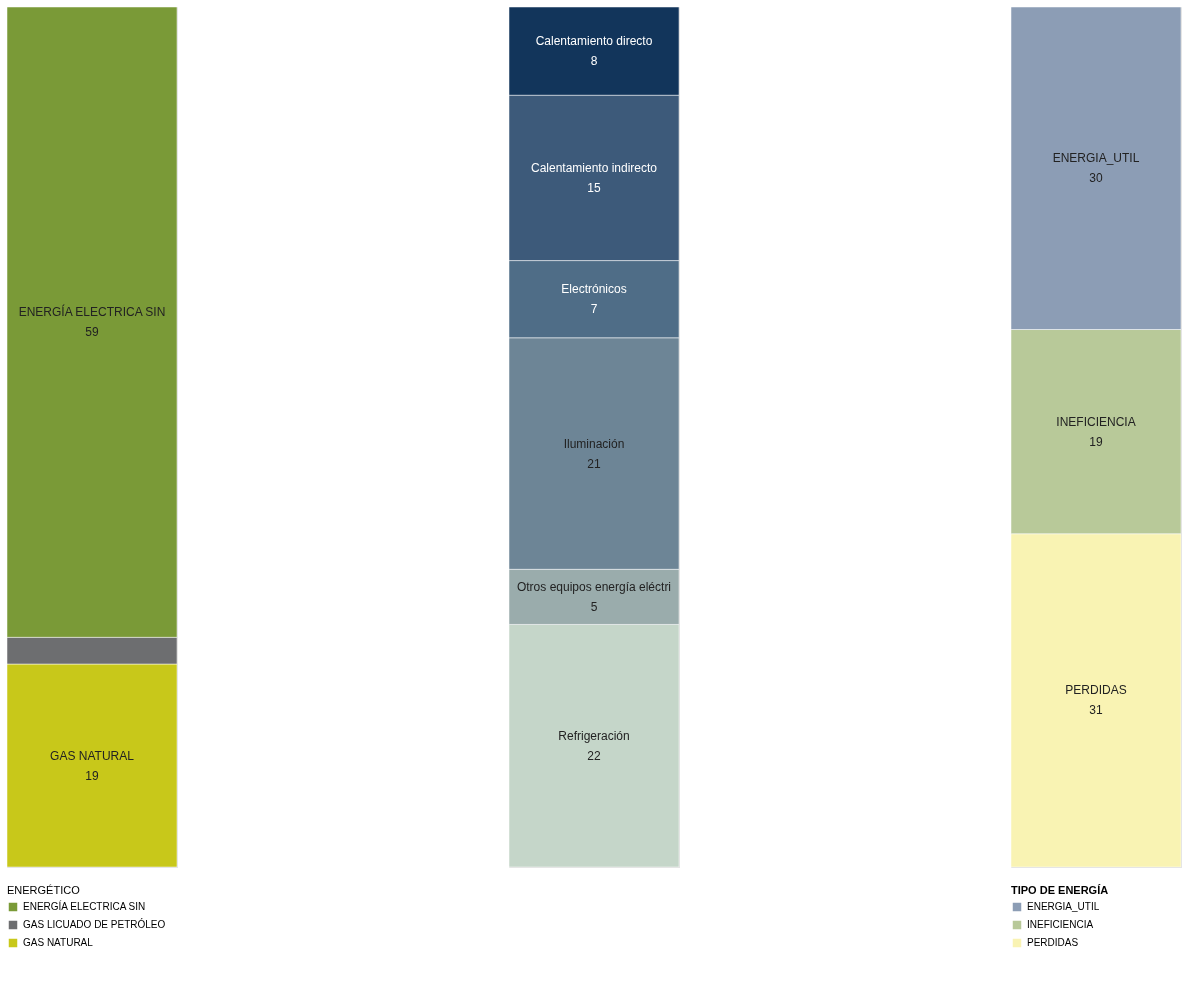 This screenshot has height=982, width=1196. I want to click on legend-title: ENERGÉTICO, so click(44, 890).